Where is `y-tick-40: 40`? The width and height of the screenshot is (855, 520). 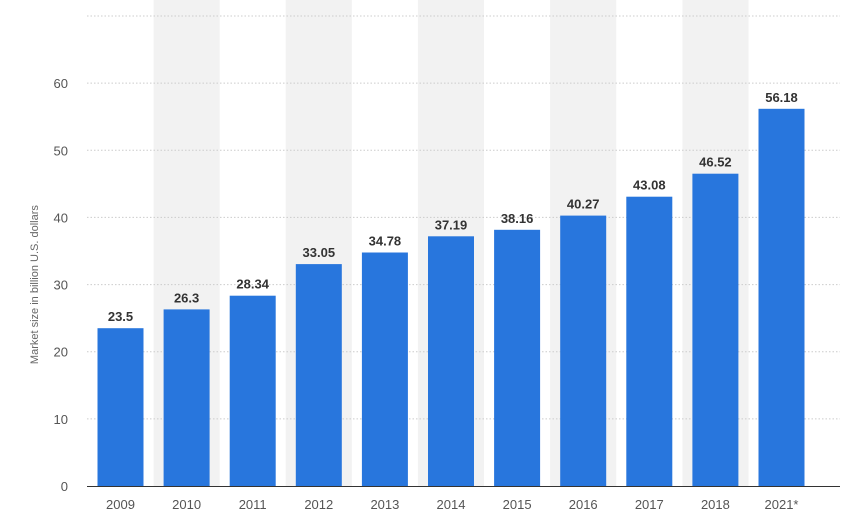 y-tick-40: 40 is located at coordinates (61, 217).